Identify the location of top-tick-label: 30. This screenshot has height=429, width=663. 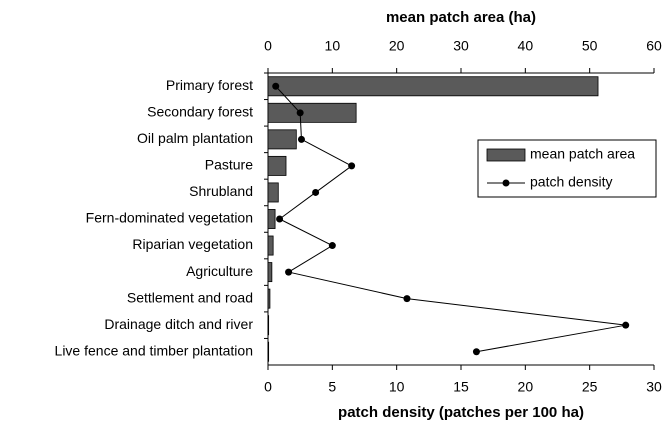
(461, 46).